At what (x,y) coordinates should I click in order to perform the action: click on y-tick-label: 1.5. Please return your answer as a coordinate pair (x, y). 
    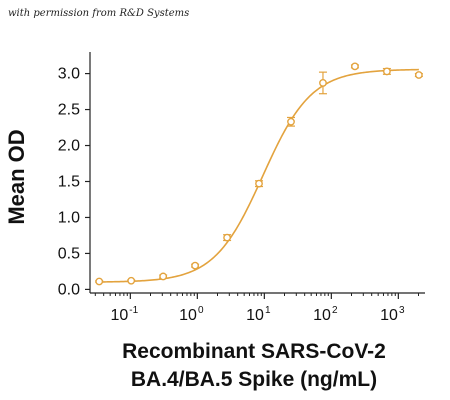
    Looking at the image, I should click on (69, 181).